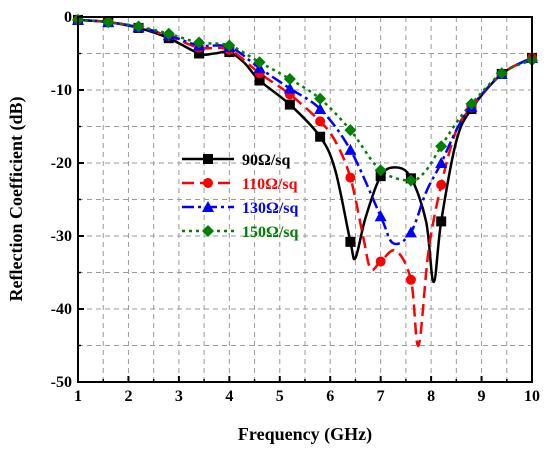 The height and width of the screenshot is (450, 550). What do you see at coordinates (208, 159) in the screenshot?
I see `legend-marker-90sq` at bounding box center [208, 159].